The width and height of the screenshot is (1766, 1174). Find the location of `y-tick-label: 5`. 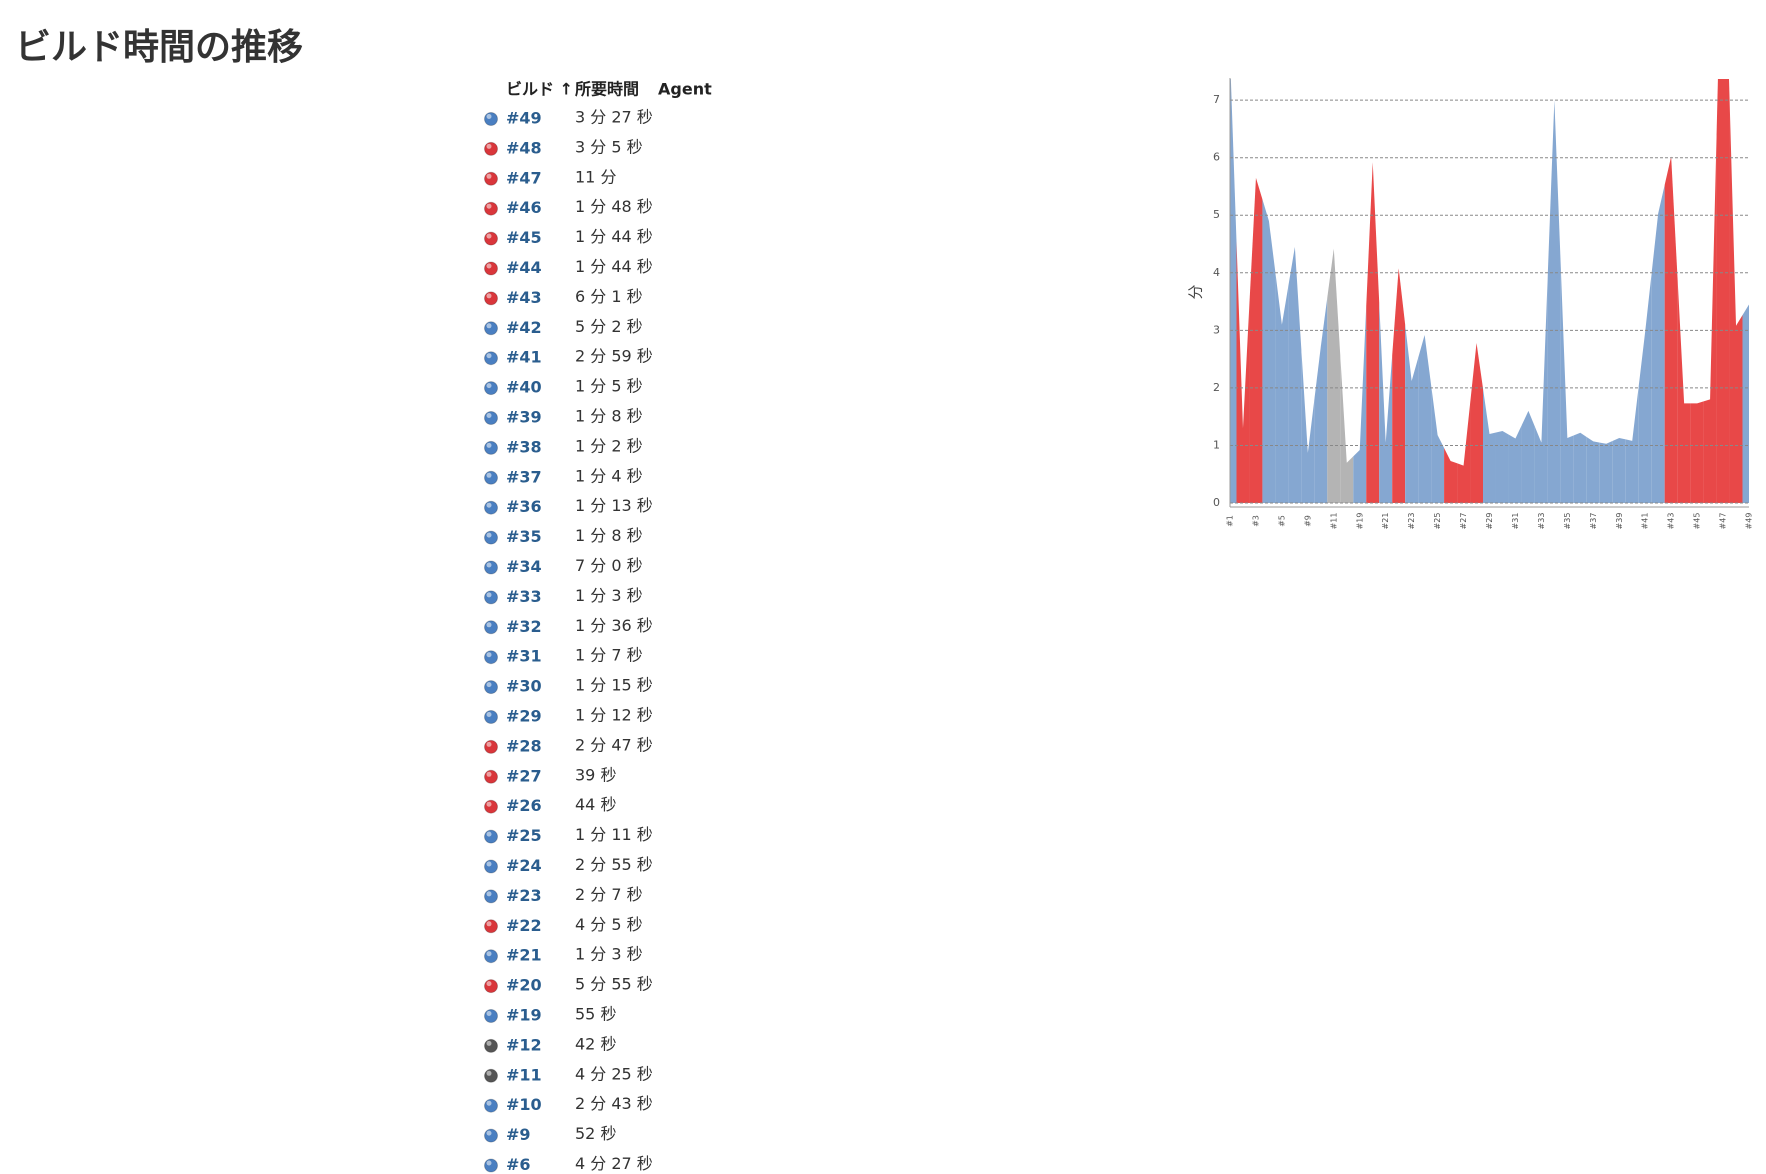

y-tick-label: 5 is located at coordinates (1216, 214).